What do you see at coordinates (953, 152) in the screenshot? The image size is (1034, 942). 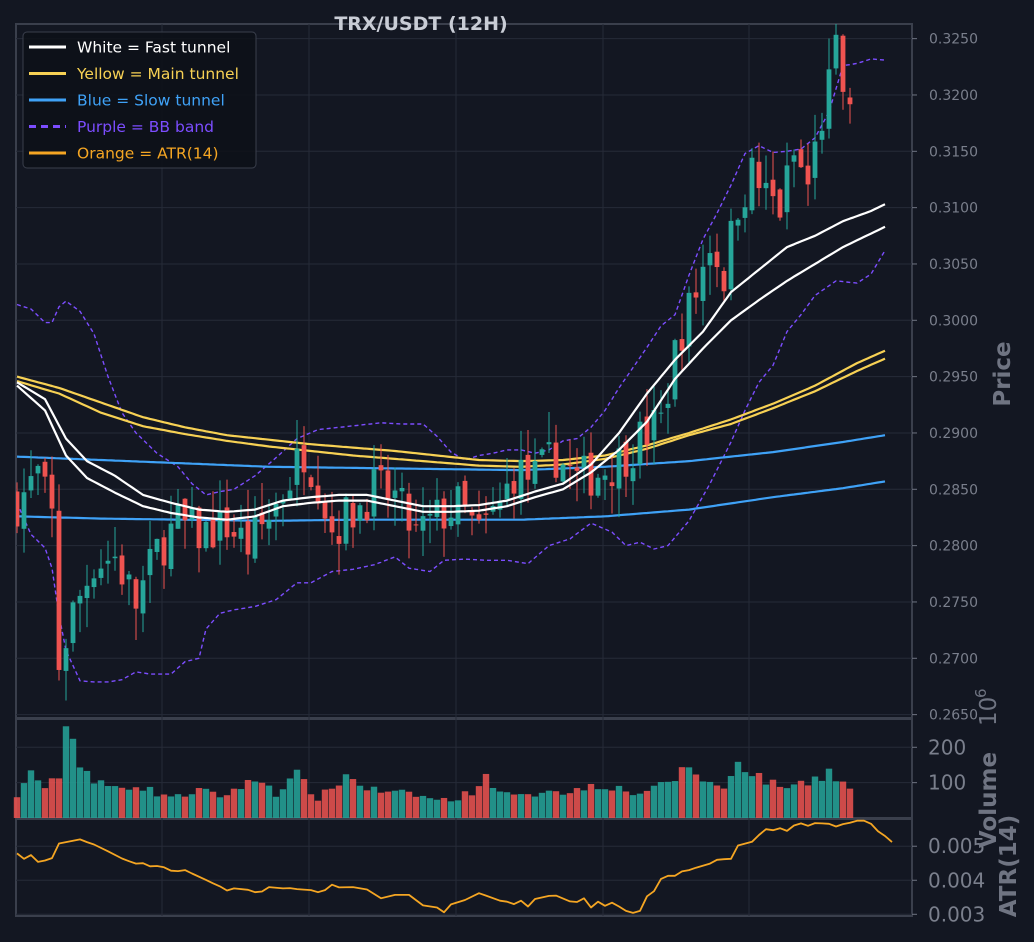 I see `price-tick-label: 0.3150` at bounding box center [953, 152].